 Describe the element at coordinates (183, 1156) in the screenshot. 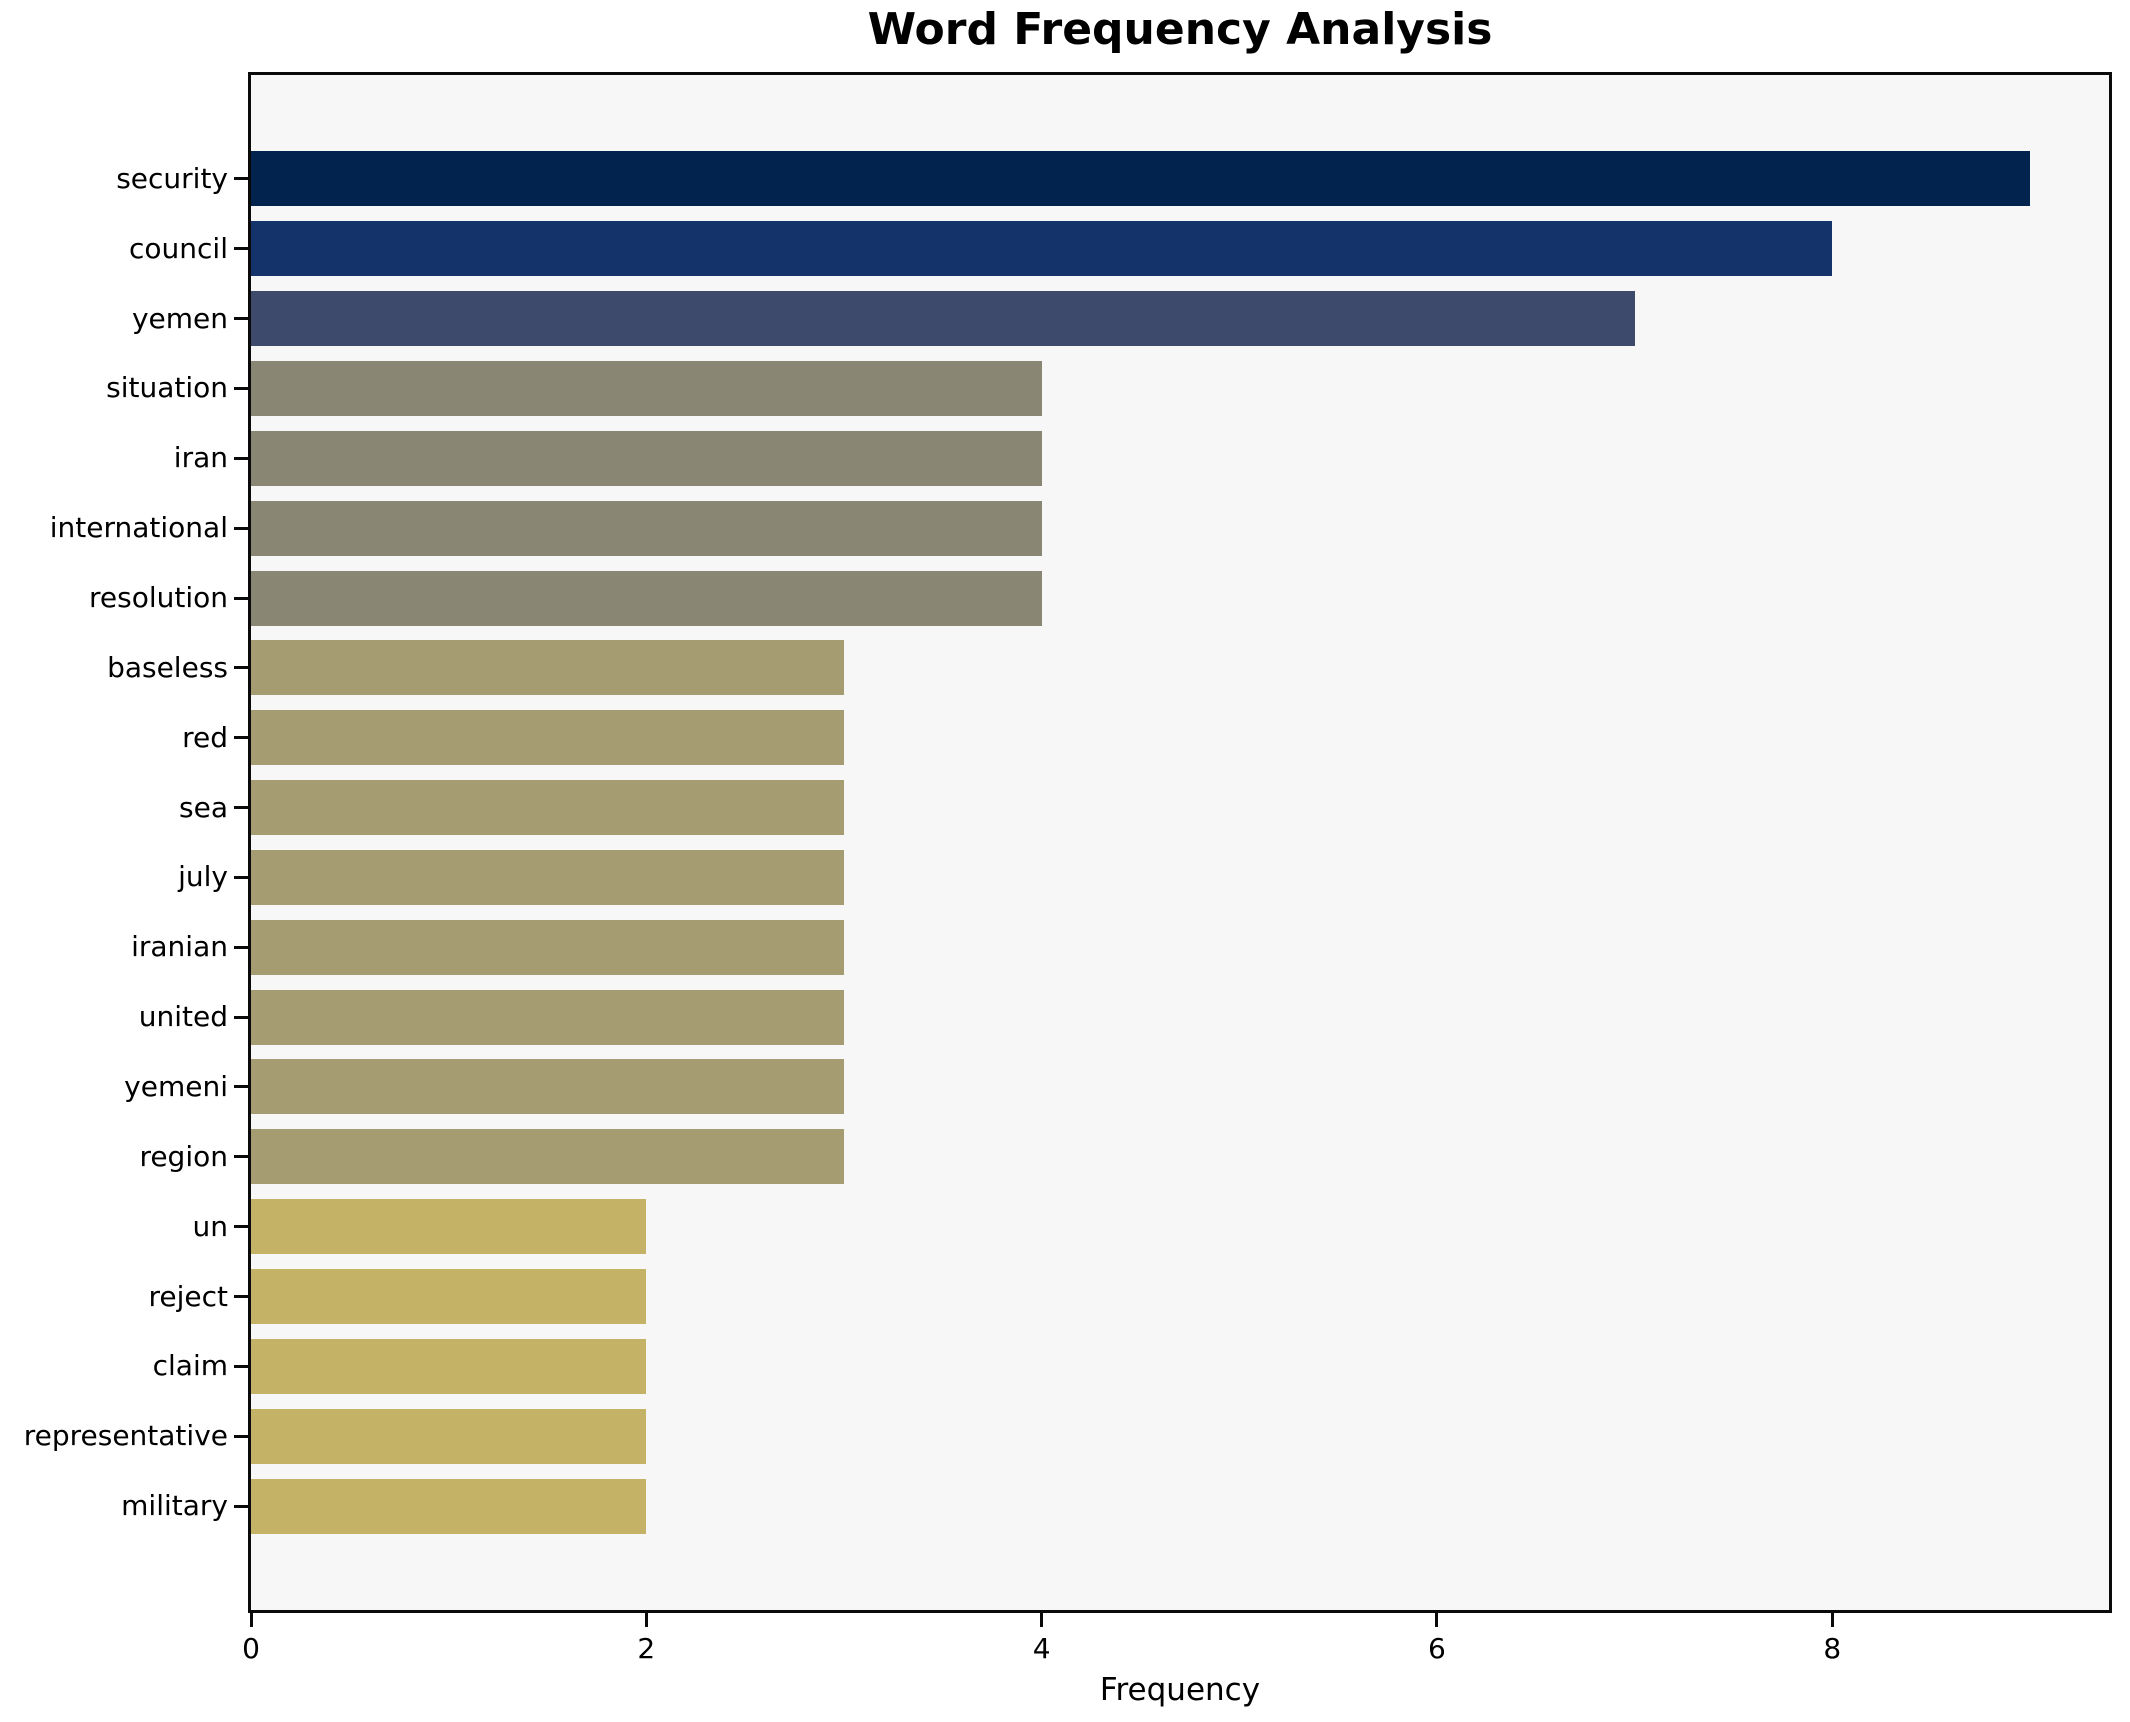

I see `y-tick-label-region: region` at that location.